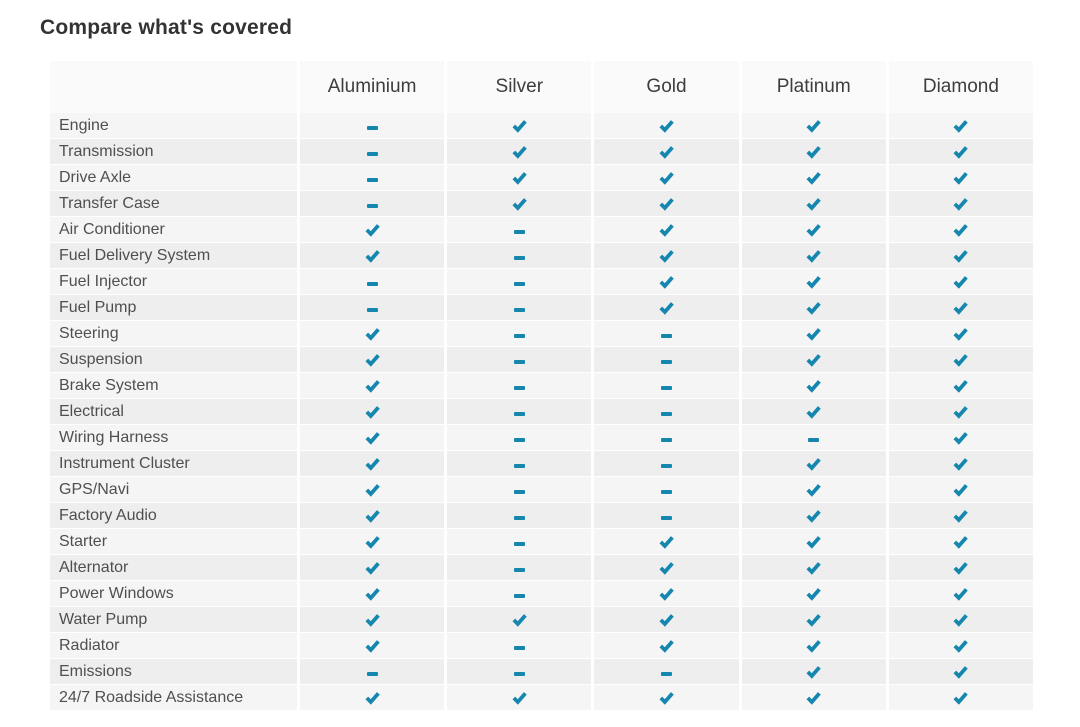  Describe the element at coordinates (541, 333) in the screenshot. I see `table-row: Steering` at that location.